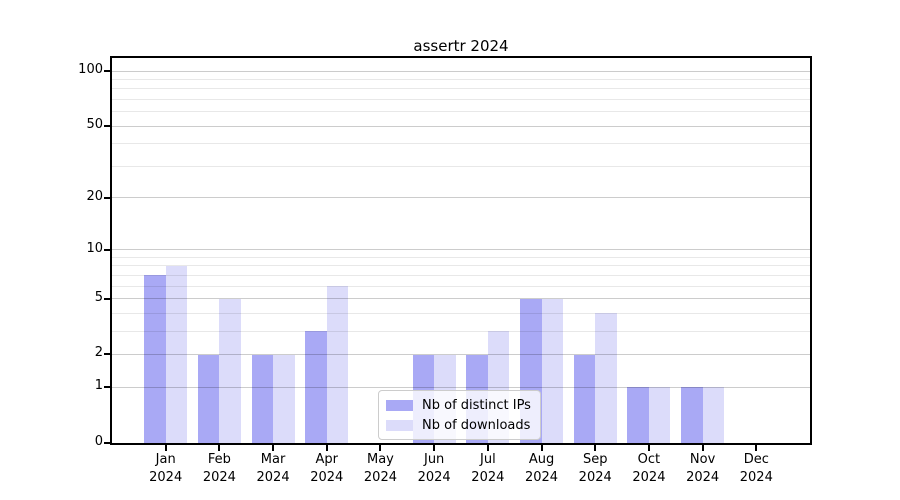 This screenshot has width=900, height=500. What do you see at coordinates (94, 196) in the screenshot?
I see `y-tick-label-20: 20` at bounding box center [94, 196].